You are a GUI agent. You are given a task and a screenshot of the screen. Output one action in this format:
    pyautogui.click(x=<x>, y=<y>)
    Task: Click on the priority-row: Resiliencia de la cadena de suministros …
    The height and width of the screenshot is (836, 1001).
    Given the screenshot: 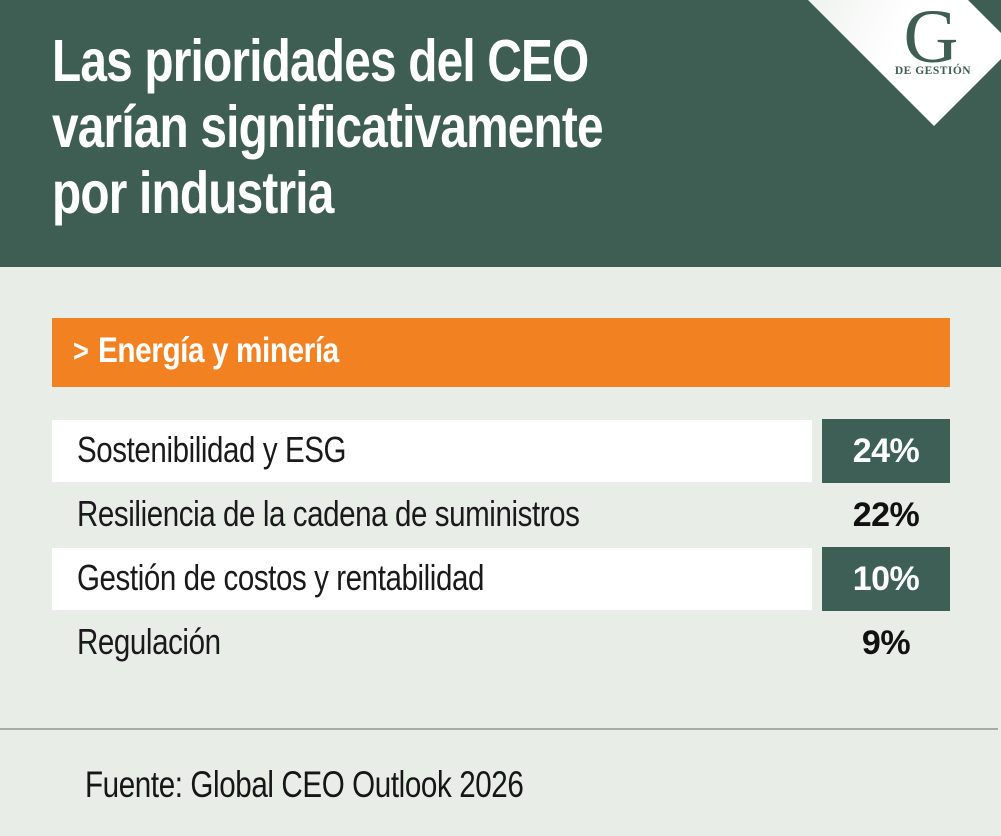 What is the action you would take?
    pyautogui.click(x=501, y=515)
    